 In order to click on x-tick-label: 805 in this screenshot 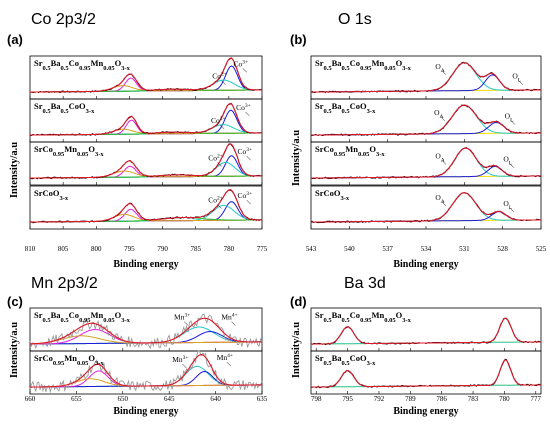, I will do `click(63, 249)`.